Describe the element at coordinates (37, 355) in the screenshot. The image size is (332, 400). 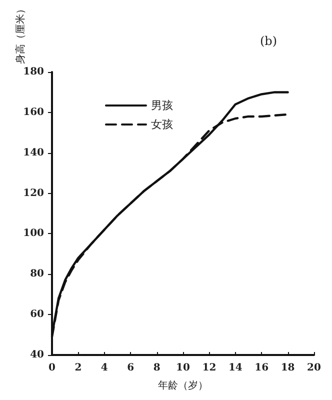
I see `y-tick-label: 40` at that location.